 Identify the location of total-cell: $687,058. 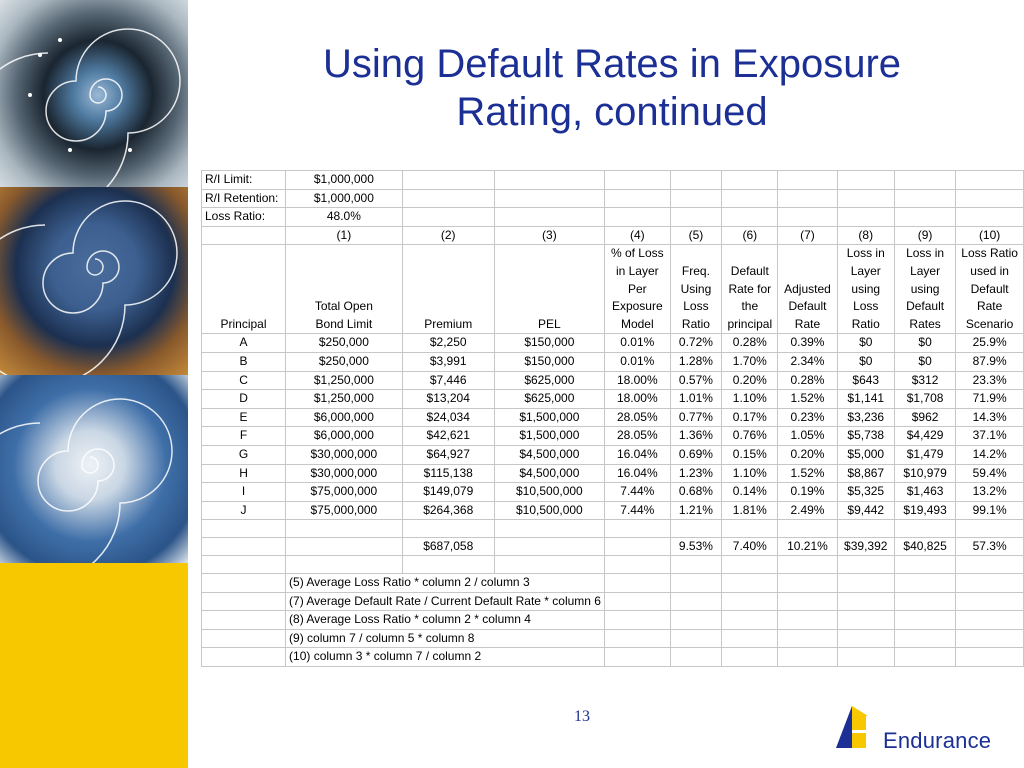
(448, 546).